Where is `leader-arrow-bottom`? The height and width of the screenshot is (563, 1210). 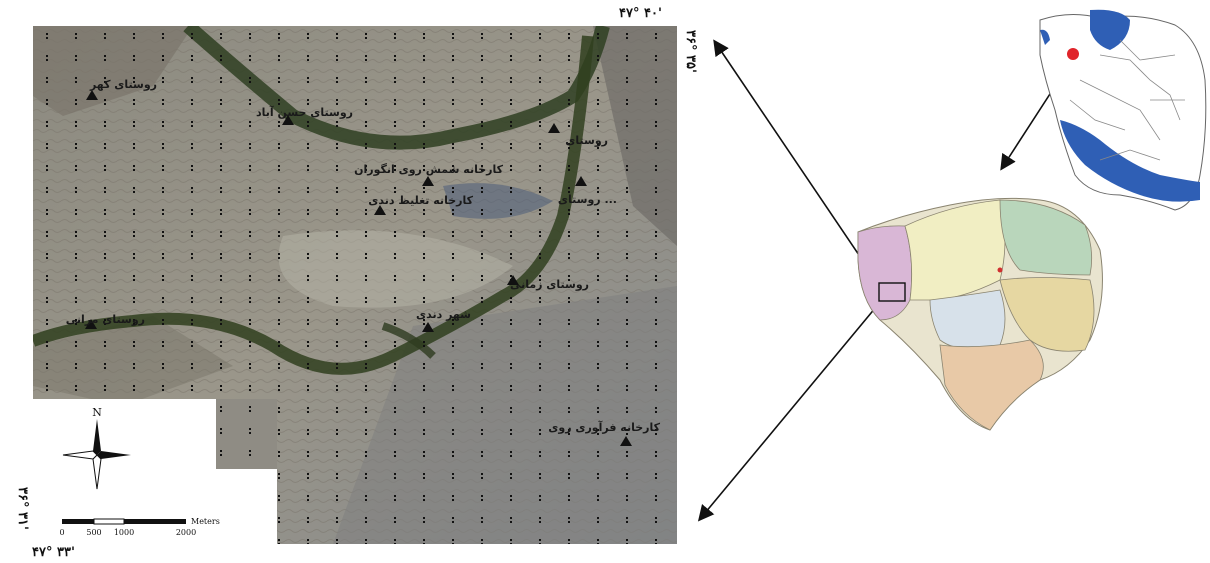 leader-arrow-bottom is located at coordinates (793, 407).